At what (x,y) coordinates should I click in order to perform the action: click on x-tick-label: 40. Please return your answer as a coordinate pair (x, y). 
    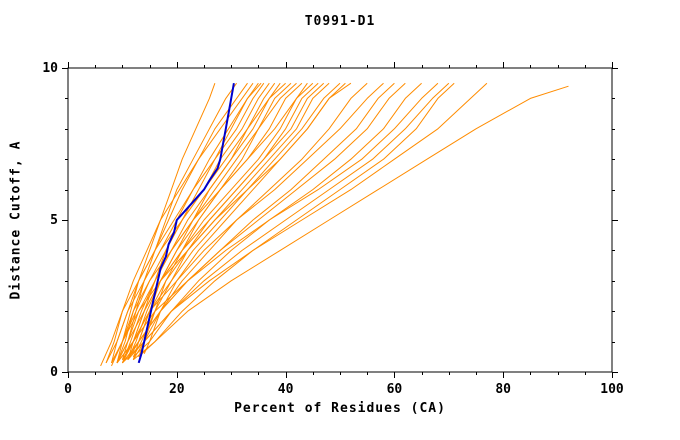
    Looking at the image, I should click on (286, 389).